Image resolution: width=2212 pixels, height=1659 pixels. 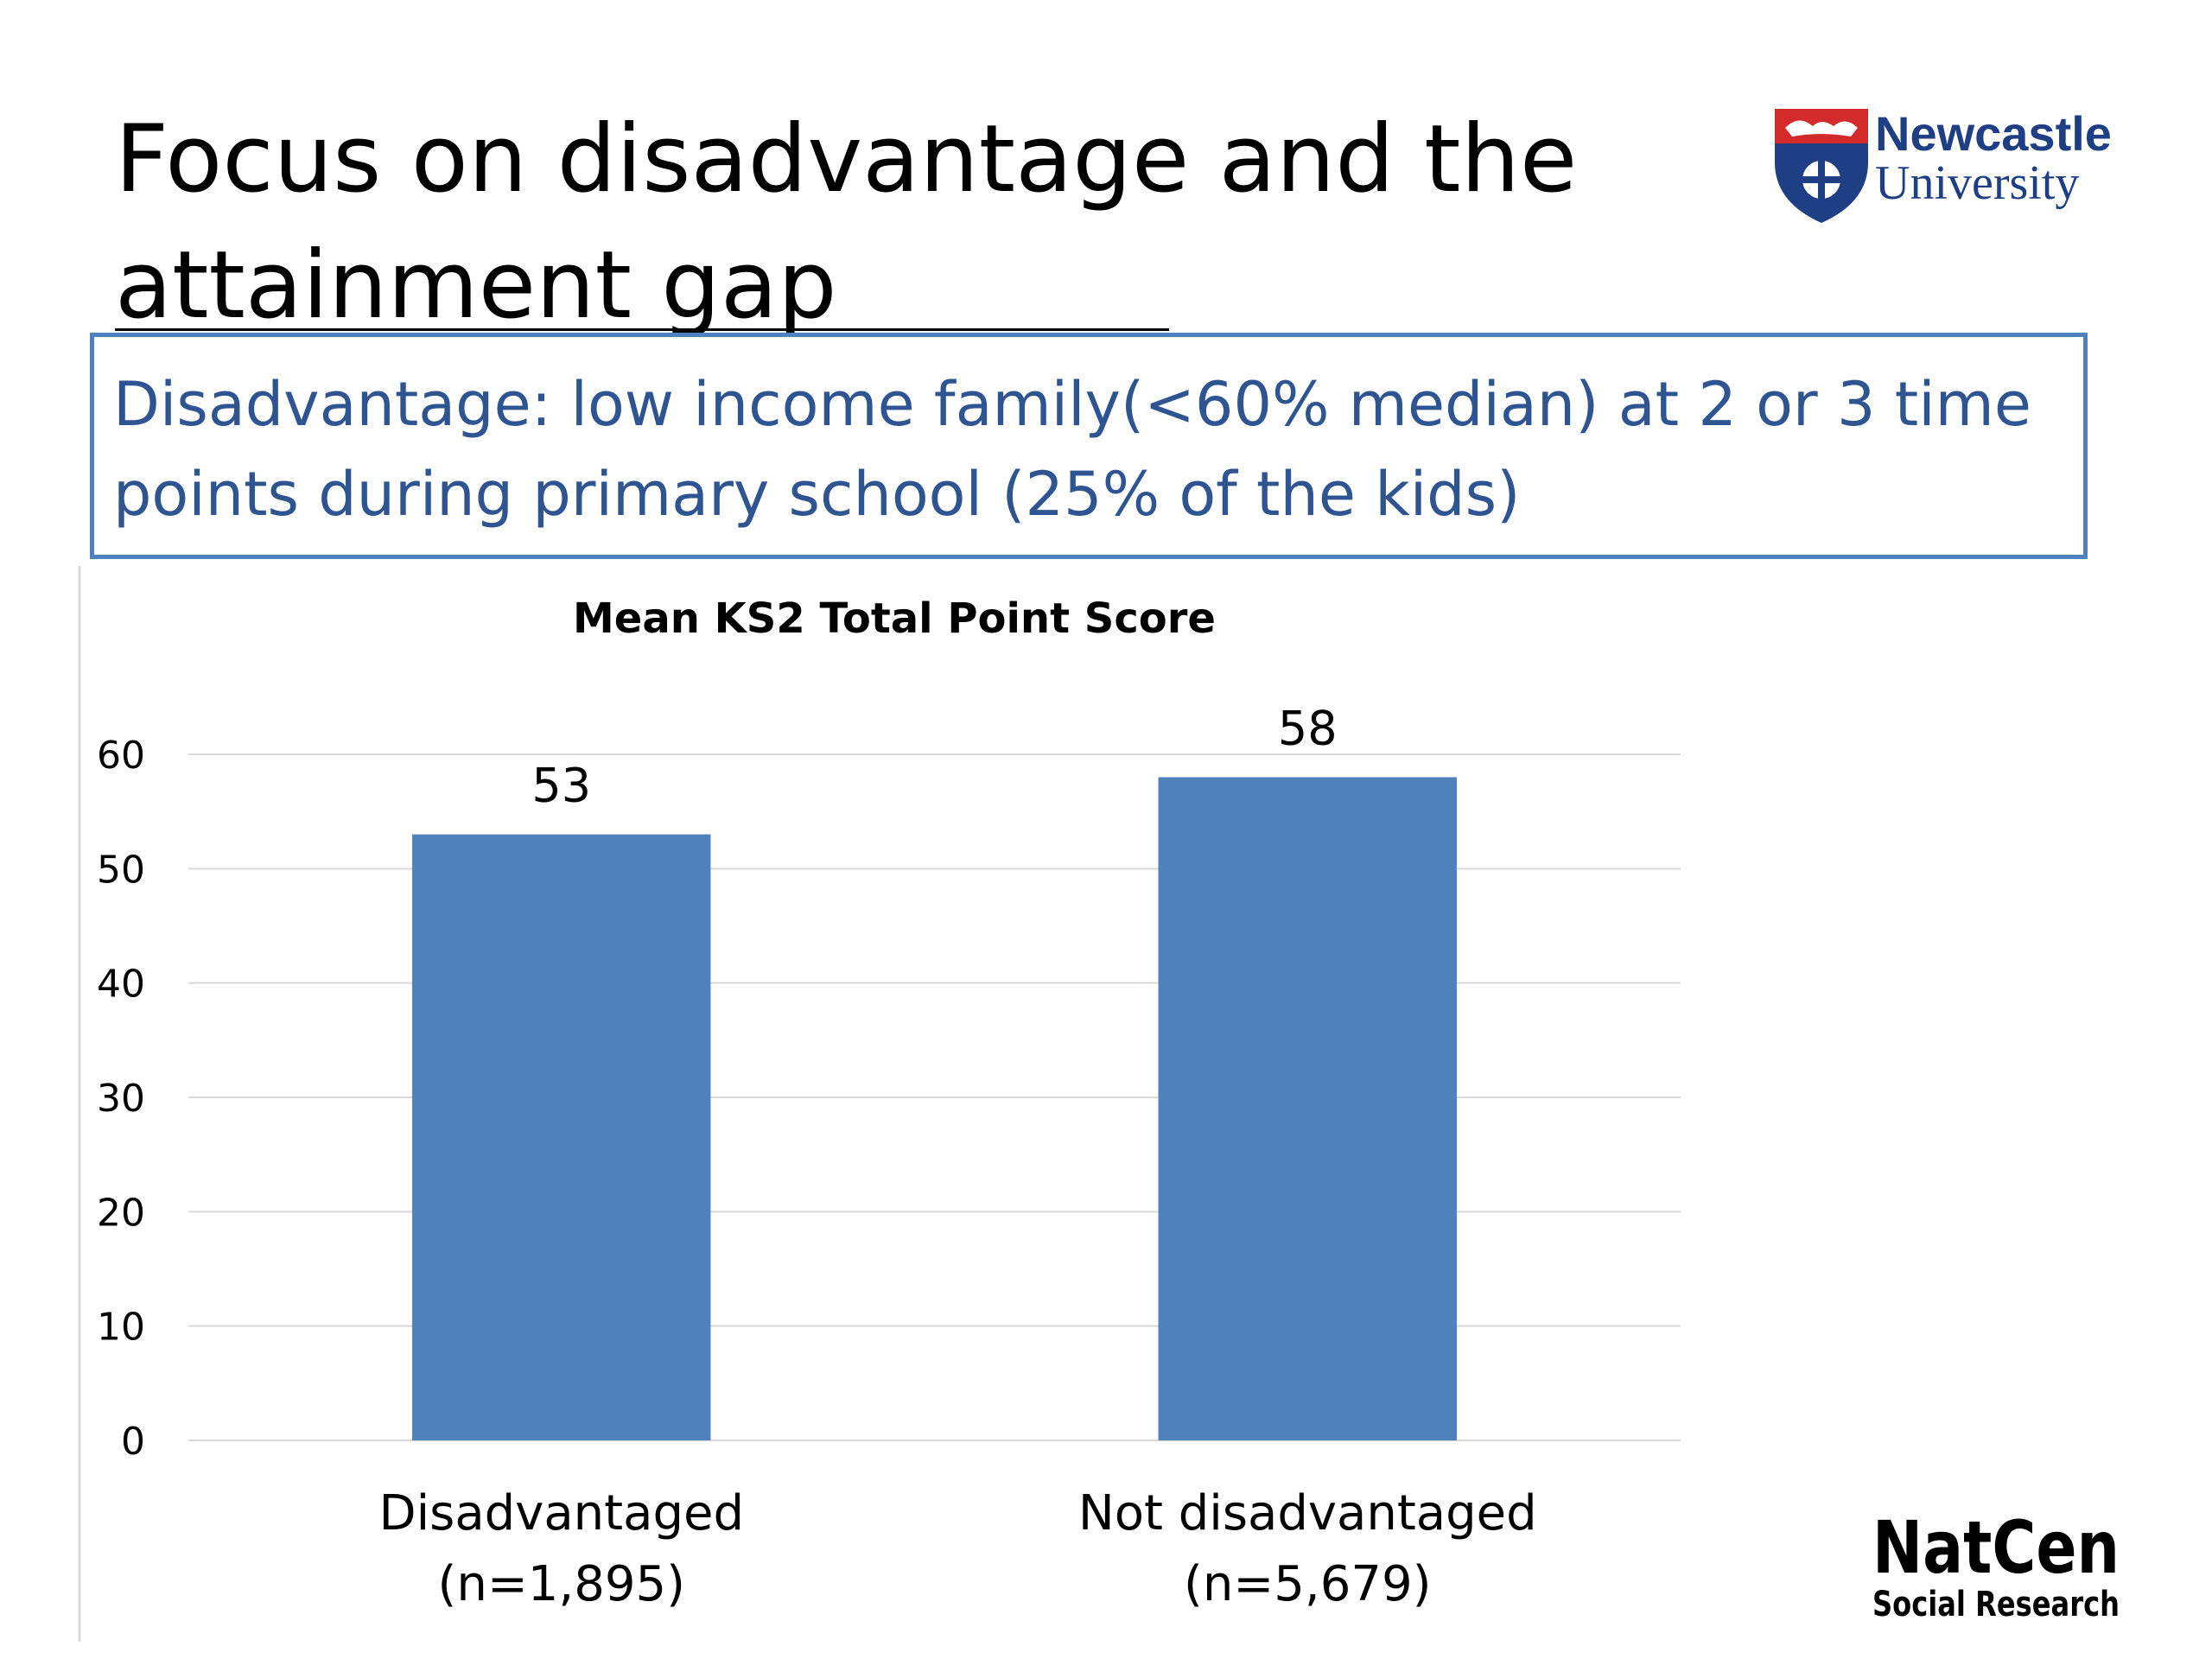 I want to click on logo-text-university: University, so click(x=1977, y=183).